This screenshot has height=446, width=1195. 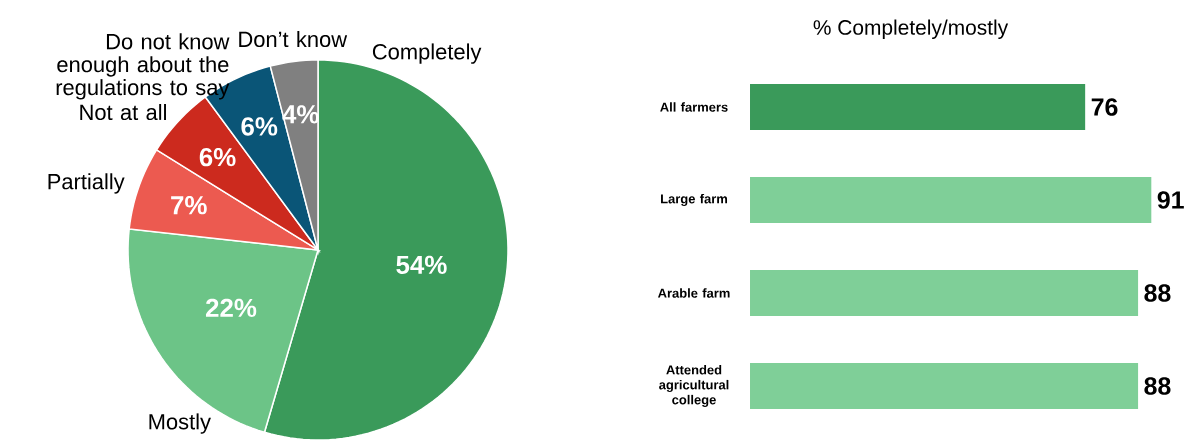 What do you see at coordinates (123, 112) in the screenshot?
I see `slice-label: Not at all` at bounding box center [123, 112].